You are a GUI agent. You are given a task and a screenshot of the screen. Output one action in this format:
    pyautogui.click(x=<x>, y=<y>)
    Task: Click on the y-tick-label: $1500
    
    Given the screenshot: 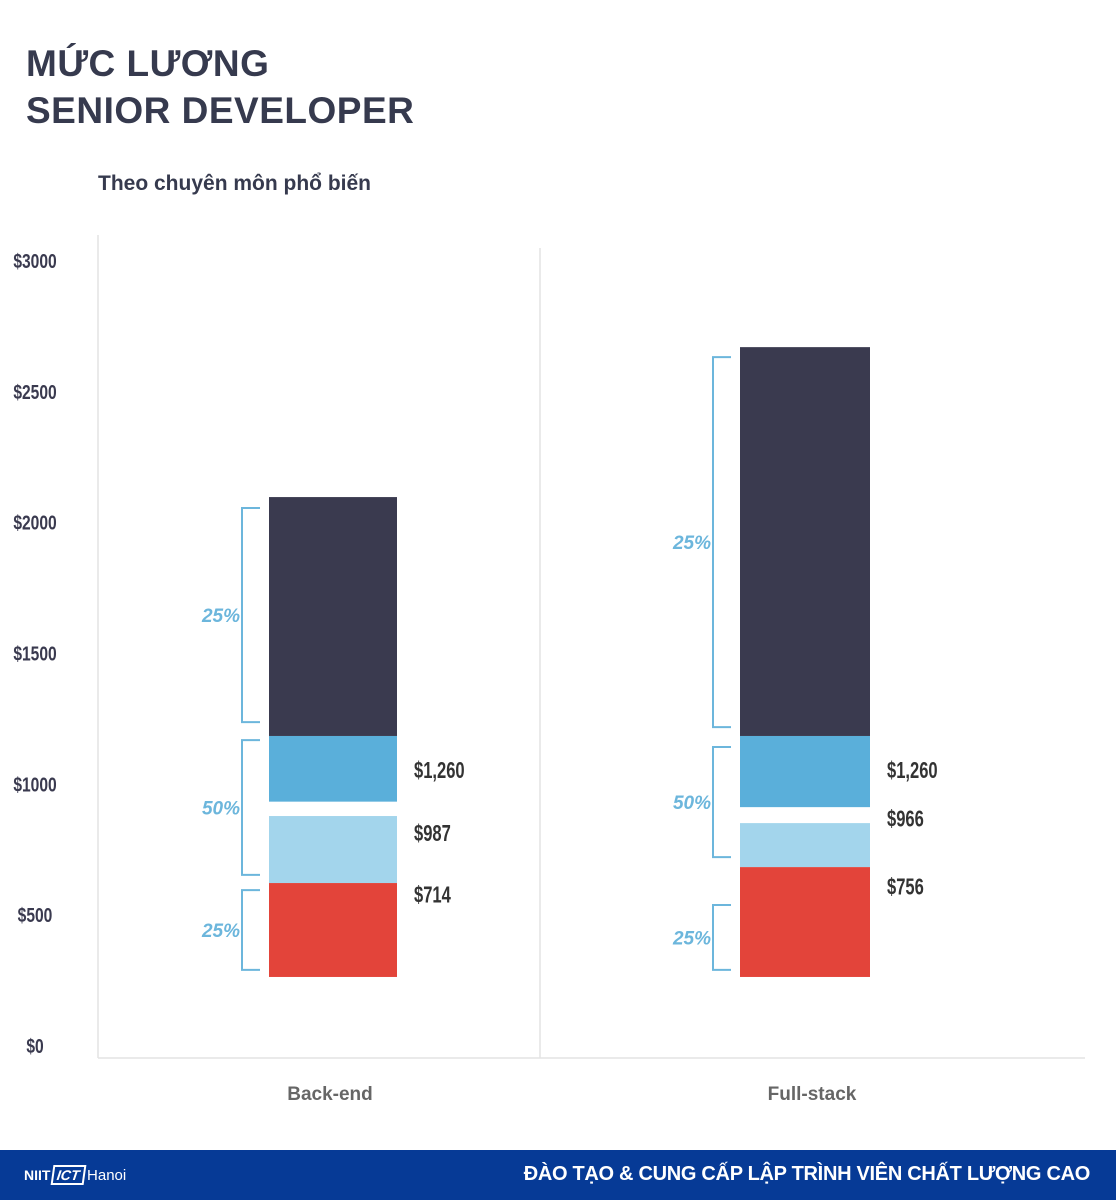 What is the action you would take?
    pyautogui.click(x=34, y=654)
    